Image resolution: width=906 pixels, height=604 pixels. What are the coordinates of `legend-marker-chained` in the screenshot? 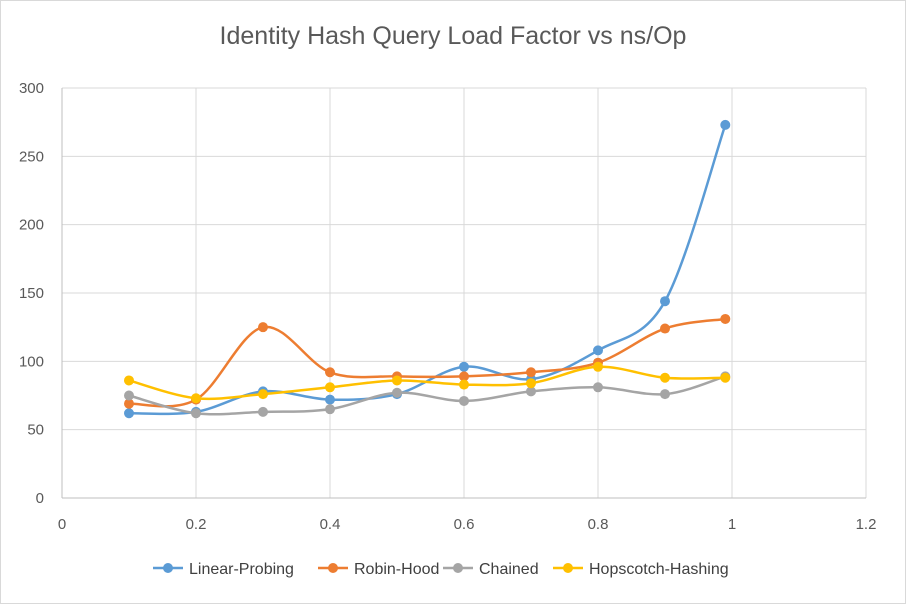 It's located at (458, 568).